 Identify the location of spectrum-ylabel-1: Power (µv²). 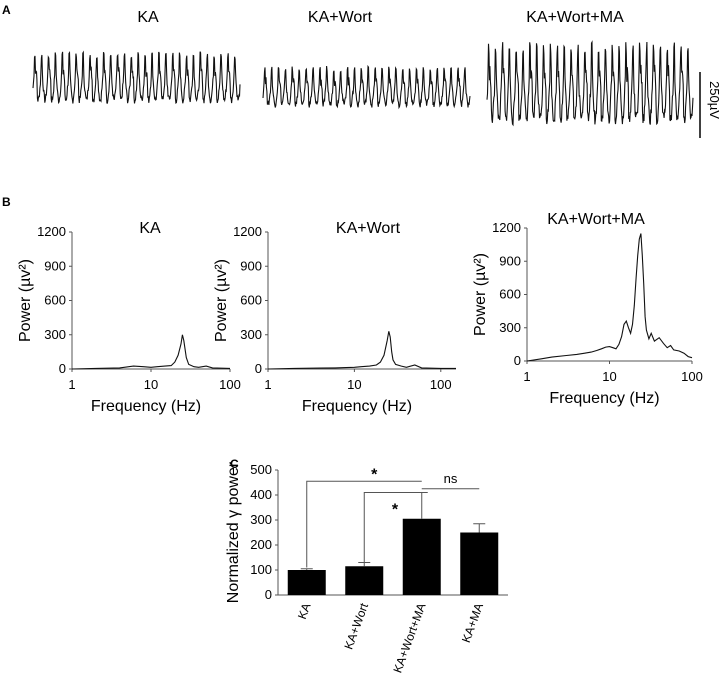
(25, 300).